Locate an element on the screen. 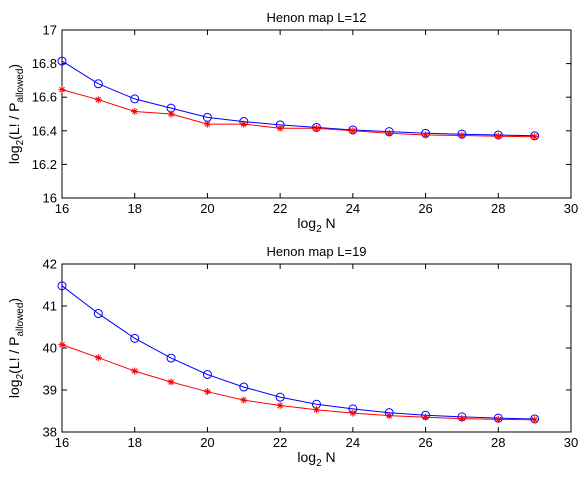 Image resolution: width=581 pixels, height=477 pixels. y-tick-label: 39 is located at coordinates (50, 390).